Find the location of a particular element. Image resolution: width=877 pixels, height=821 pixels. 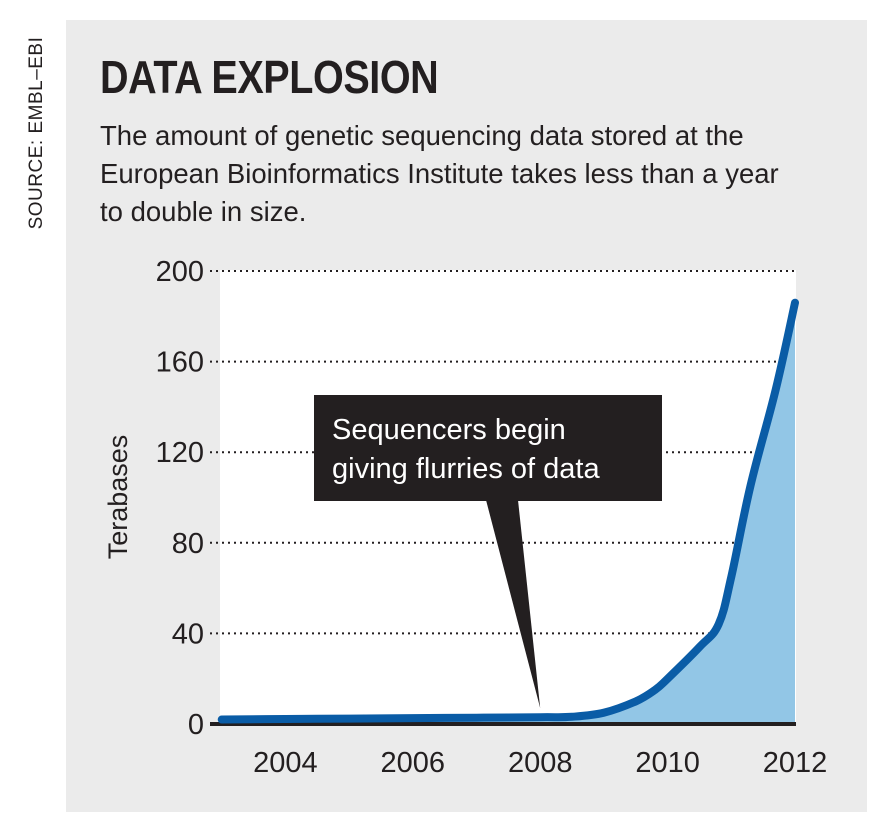

x-tick-label-2010: 2010 is located at coordinates (667, 763).